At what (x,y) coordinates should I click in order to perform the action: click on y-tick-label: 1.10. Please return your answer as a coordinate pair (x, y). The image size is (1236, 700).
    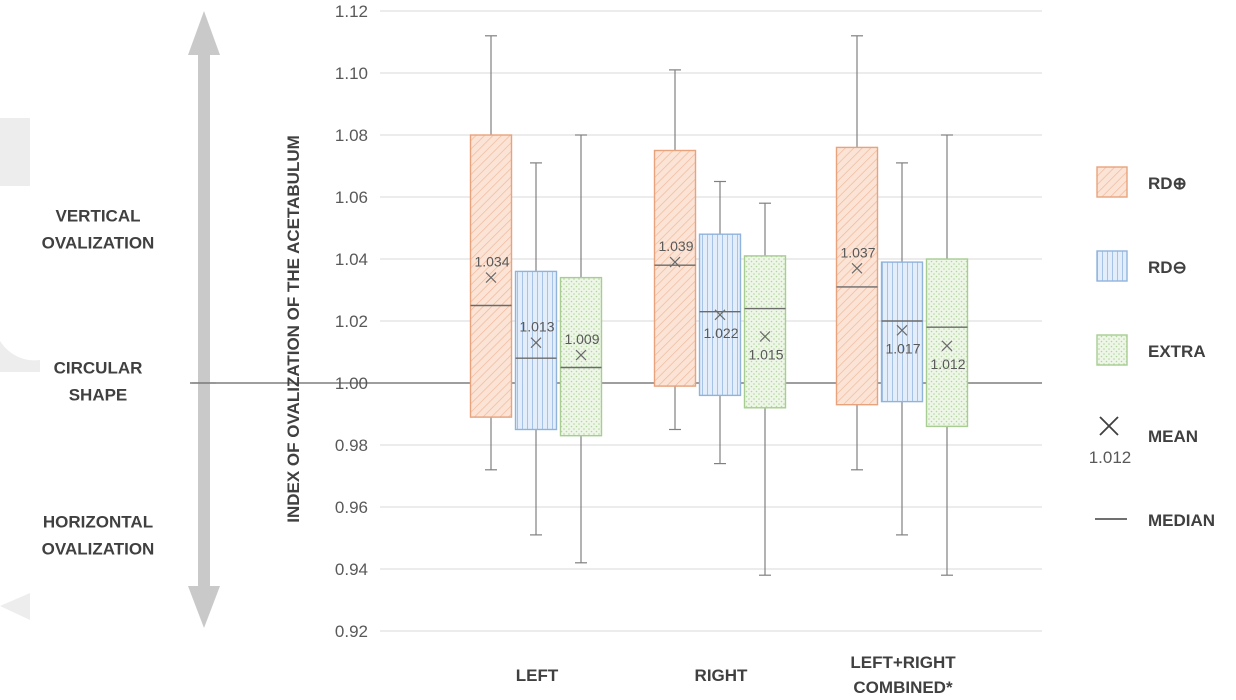
    Looking at the image, I should click on (351, 73).